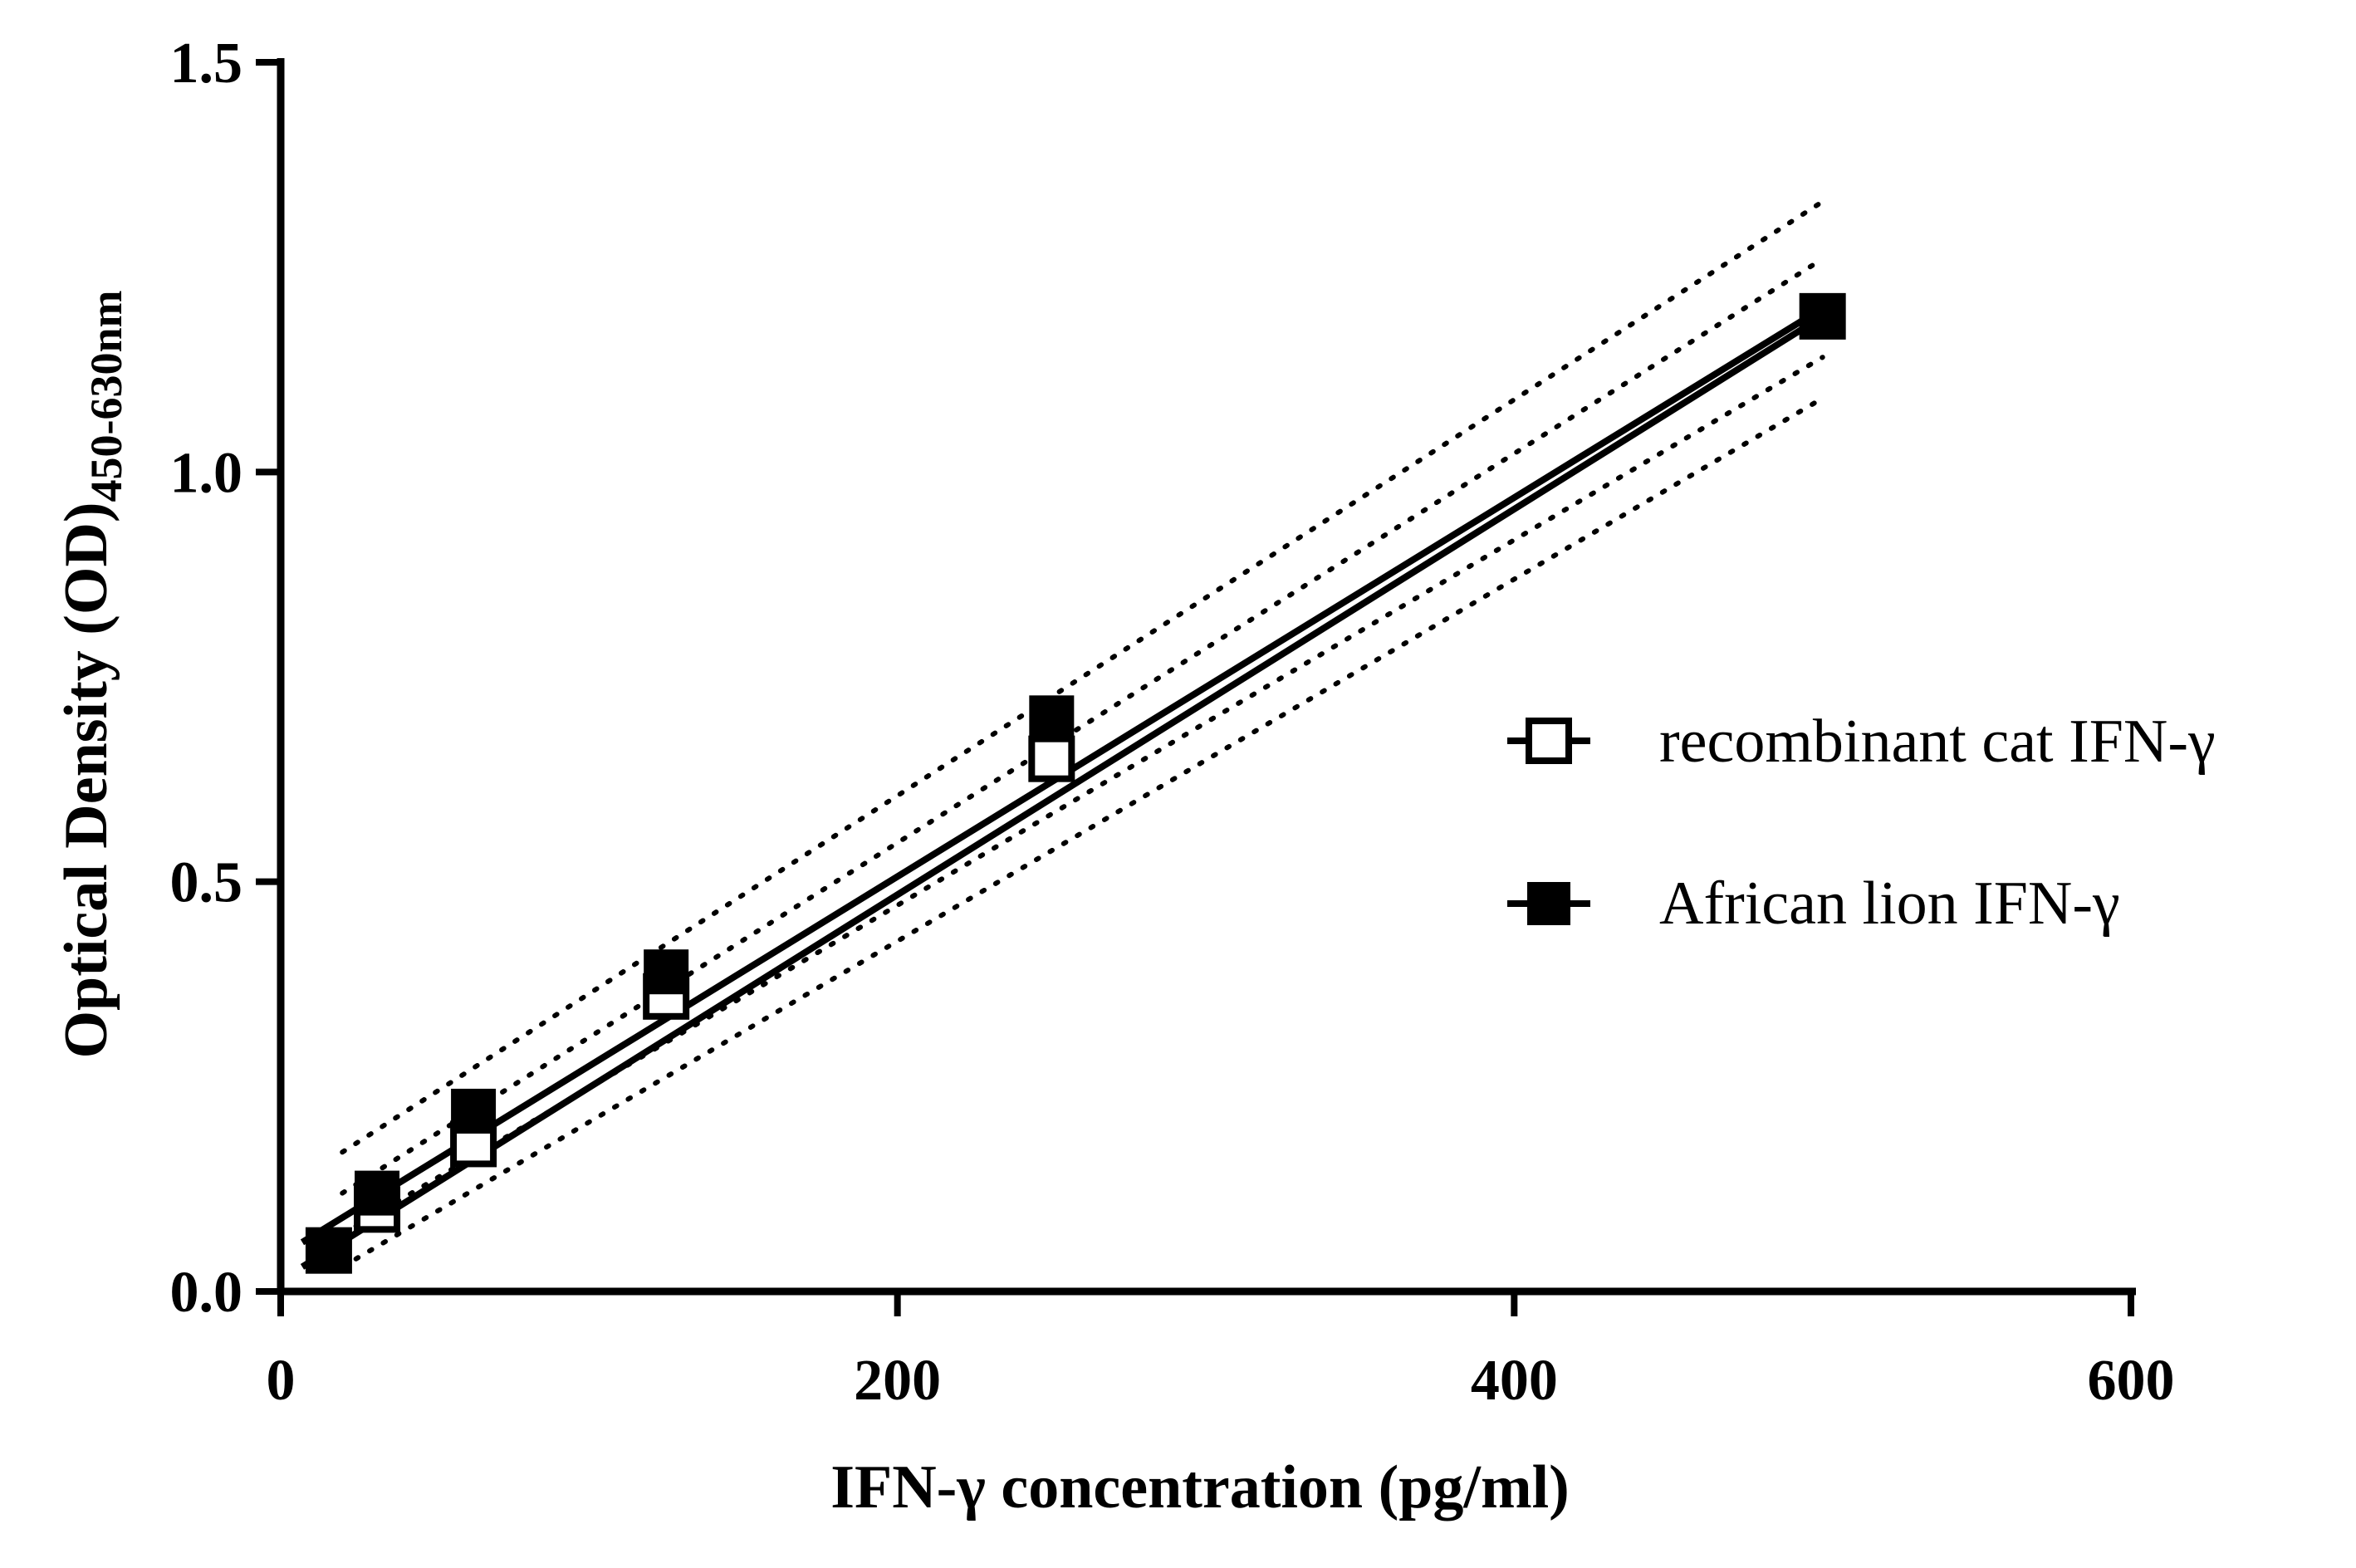 Image resolution: width=2356 pixels, height=1568 pixels. Describe the element at coordinates (206, 473) in the screenshot. I see `y-tick-label: 1.0` at that location.